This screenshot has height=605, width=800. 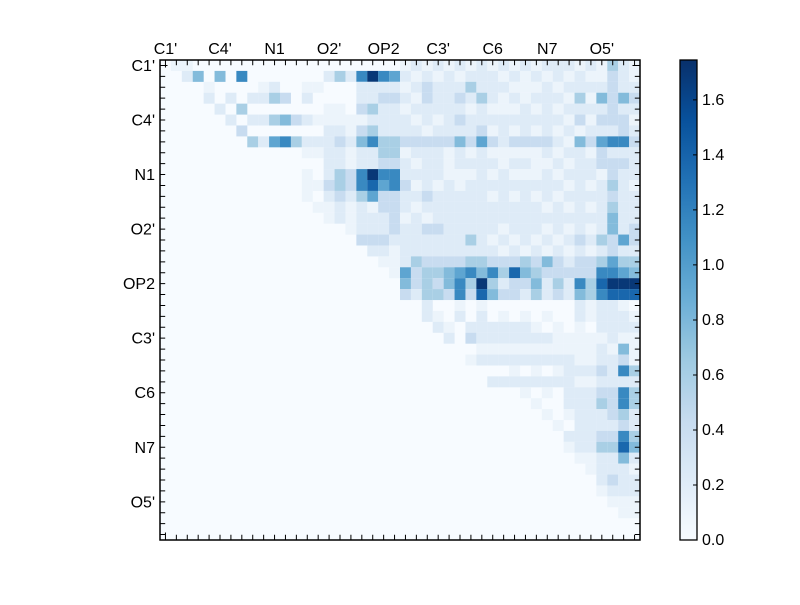 What do you see at coordinates (713, 320) in the screenshot?
I see `svg-text: 0.8` at bounding box center [713, 320].